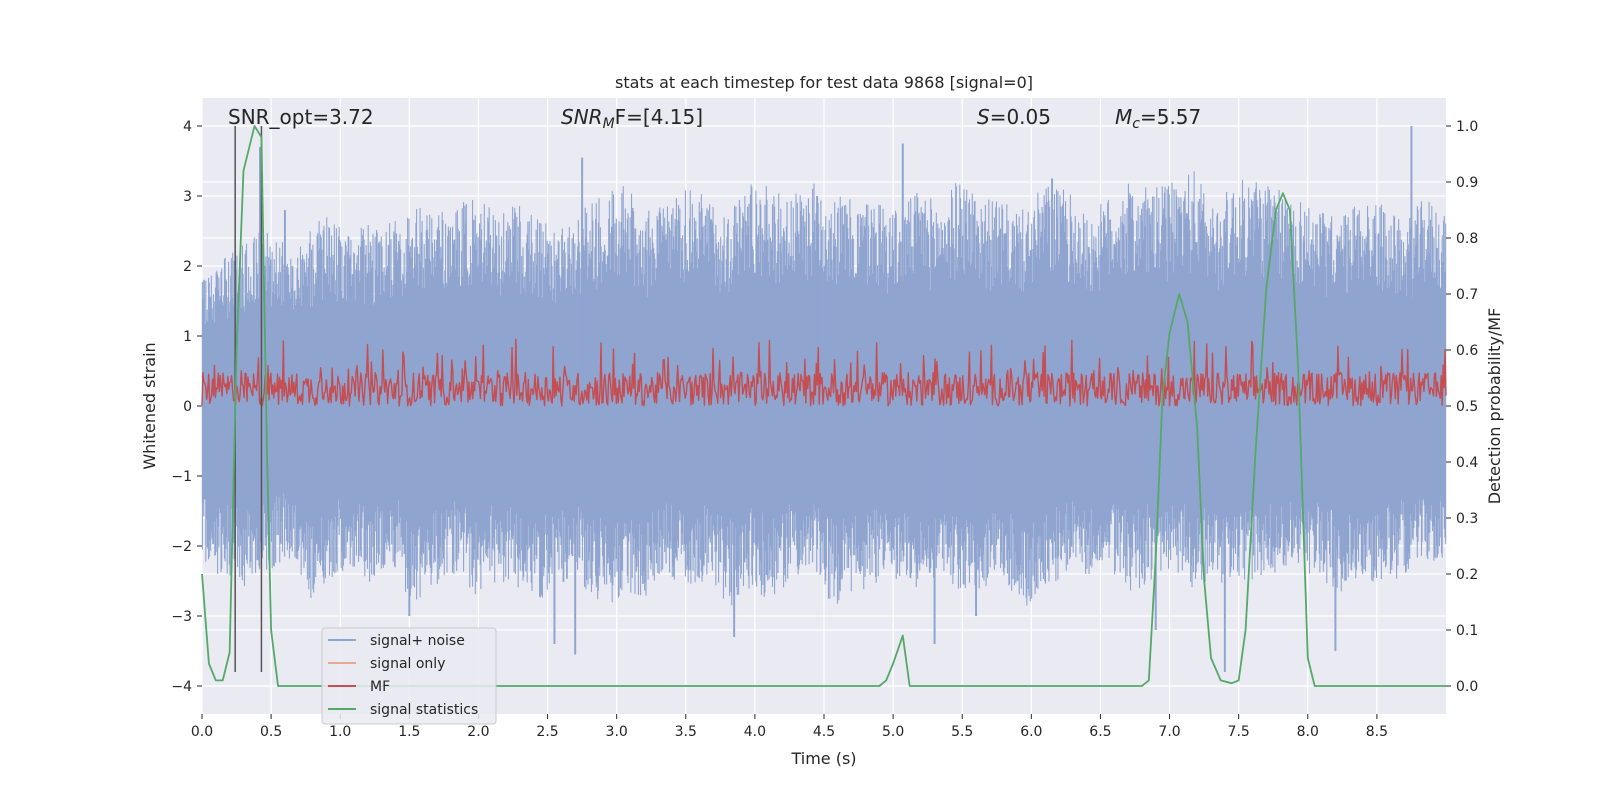  What do you see at coordinates (424, 710) in the screenshot?
I see `legend-label-signal-statistics: signal statistics` at bounding box center [424, 710].